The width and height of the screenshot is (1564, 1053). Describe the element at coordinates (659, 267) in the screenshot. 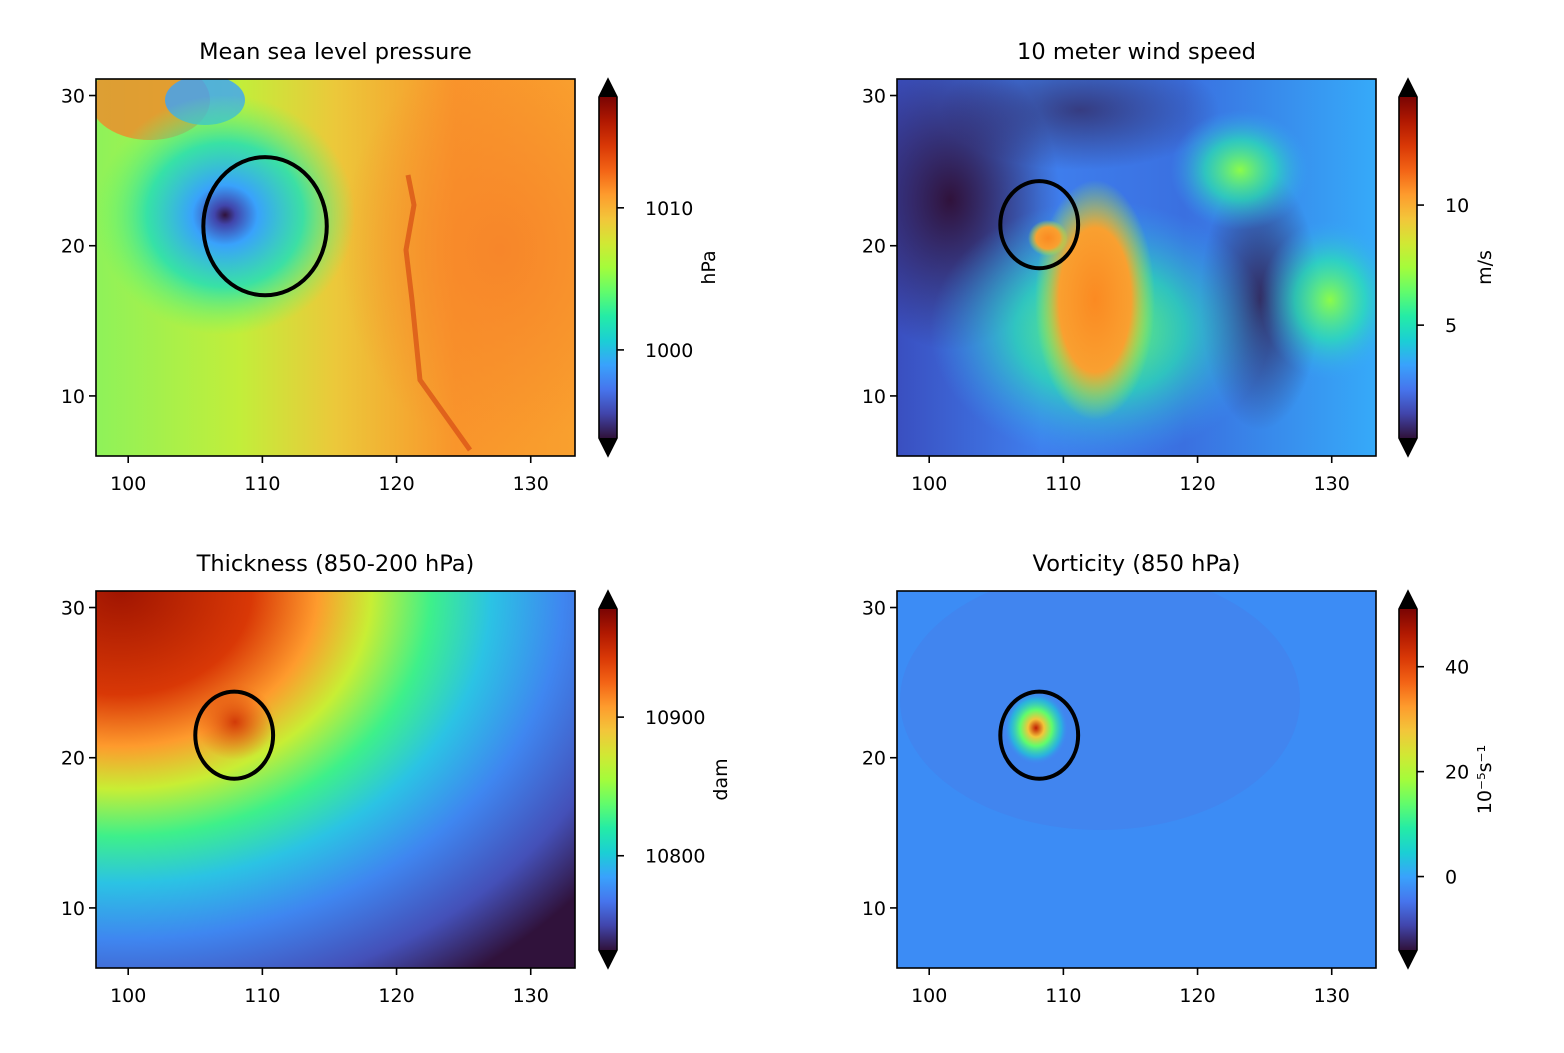

I see `colorbar: 1000 1010 hPa` at that location.